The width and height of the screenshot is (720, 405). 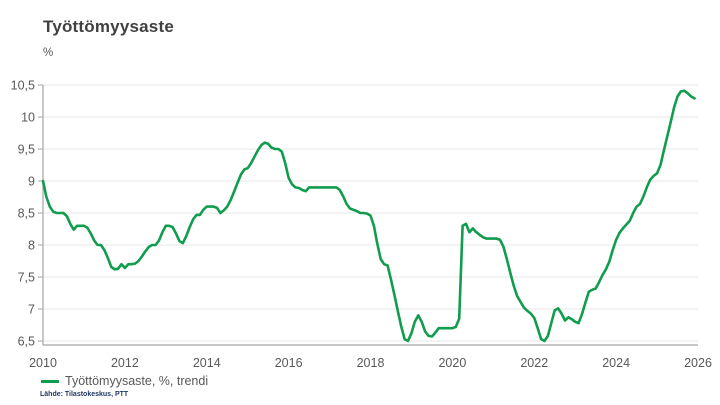 What do you see at coordinates (26, 214) in the screenshot?
I see `y-tick-label: 8,5` at bounding box center [26, 214].